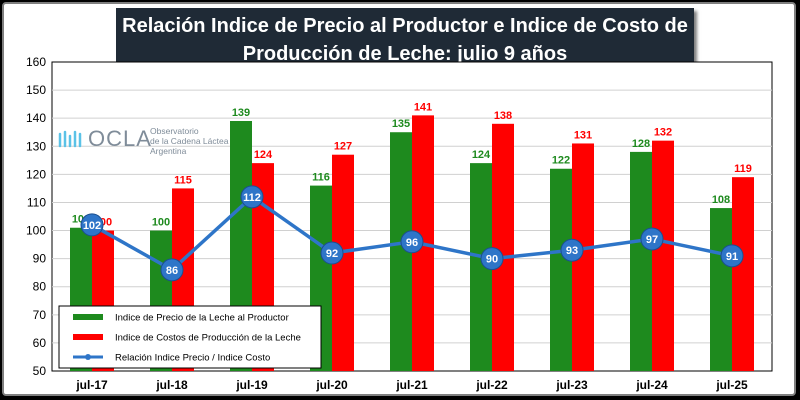  I want to click on y-tick-label: 60, so click(40, 343).